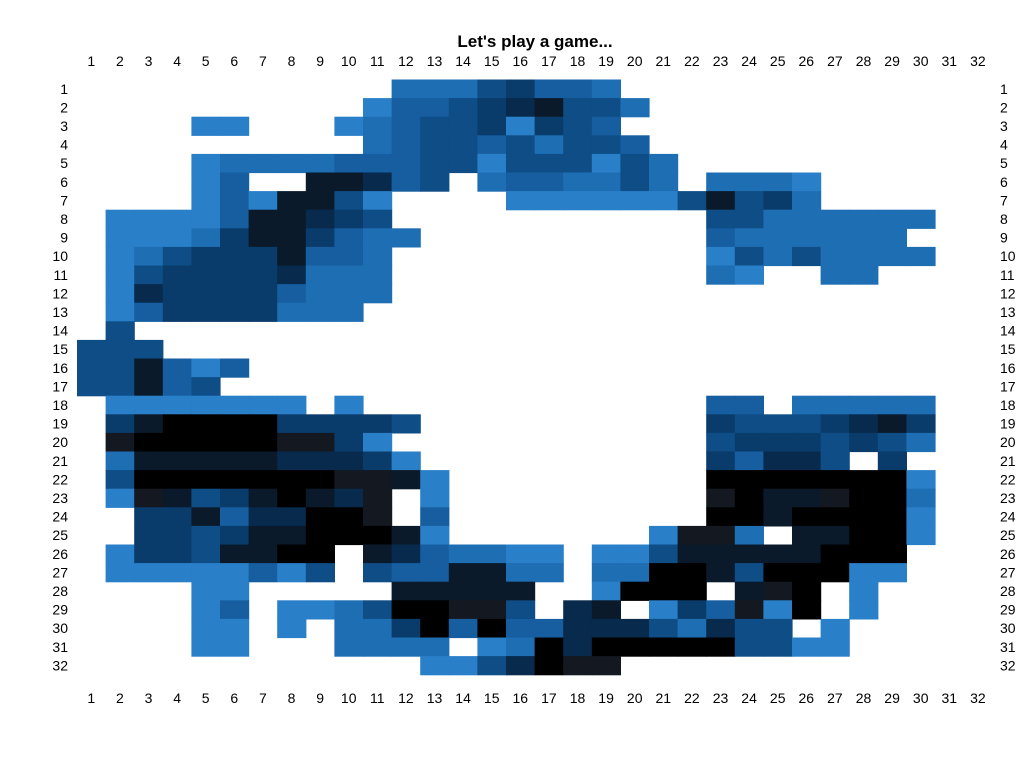  What do you see at coordinates (1008, 498) in the screenshot?
I see `y-tick-label: 23` at bounding box center [1008, 498].